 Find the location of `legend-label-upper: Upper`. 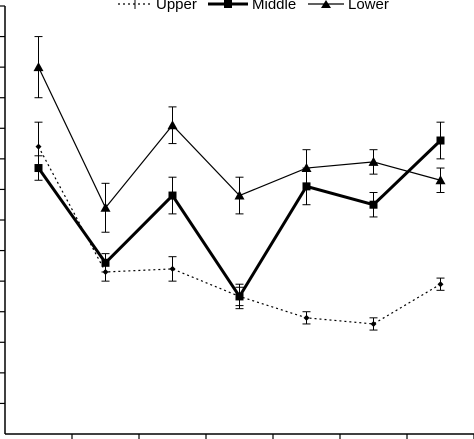

legend-label-upper: Upper is located at coordinates (176, 6).